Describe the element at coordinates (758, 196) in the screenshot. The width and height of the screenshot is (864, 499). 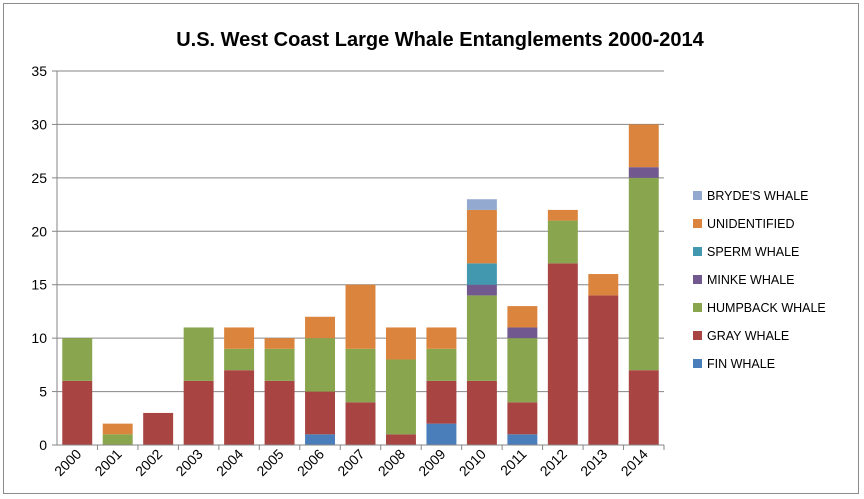
I see `legend-label: BRYDE'S WHALE` at that location.